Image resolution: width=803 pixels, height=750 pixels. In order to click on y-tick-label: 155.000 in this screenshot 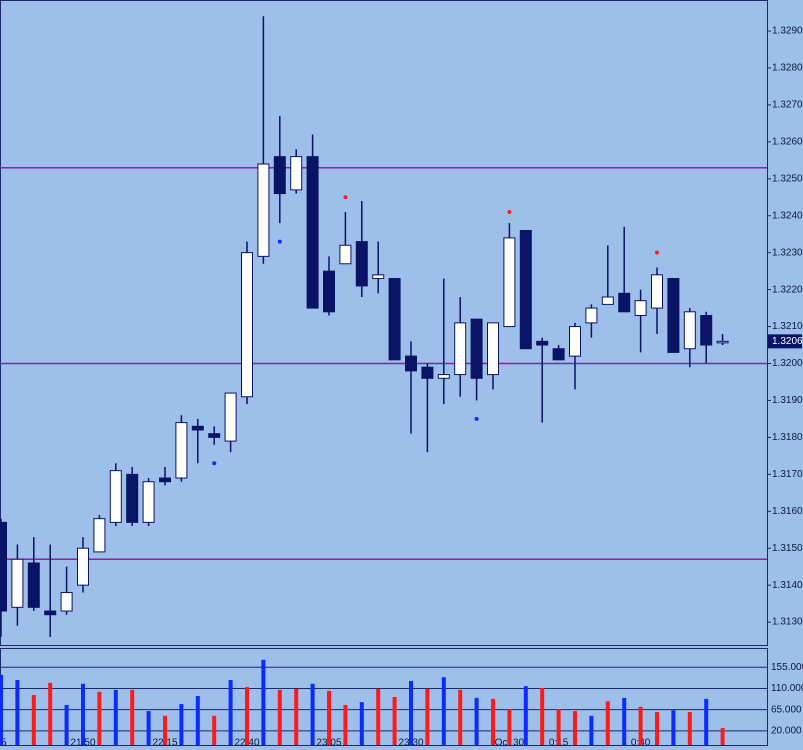, I will do `click(787, 667)`.